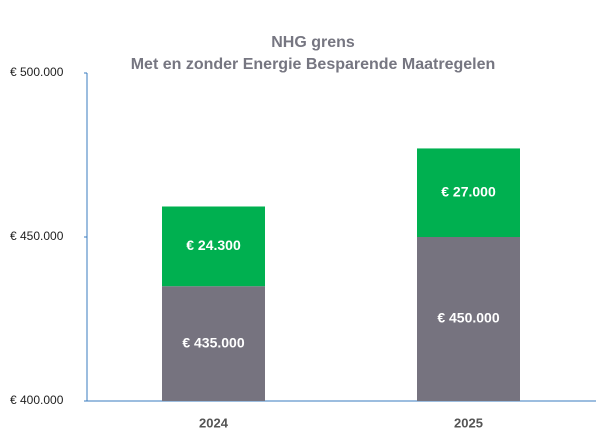 This screenshot has width=602, height=437. I want to click on y-tick-label: € 450.000, so click(37, 236).